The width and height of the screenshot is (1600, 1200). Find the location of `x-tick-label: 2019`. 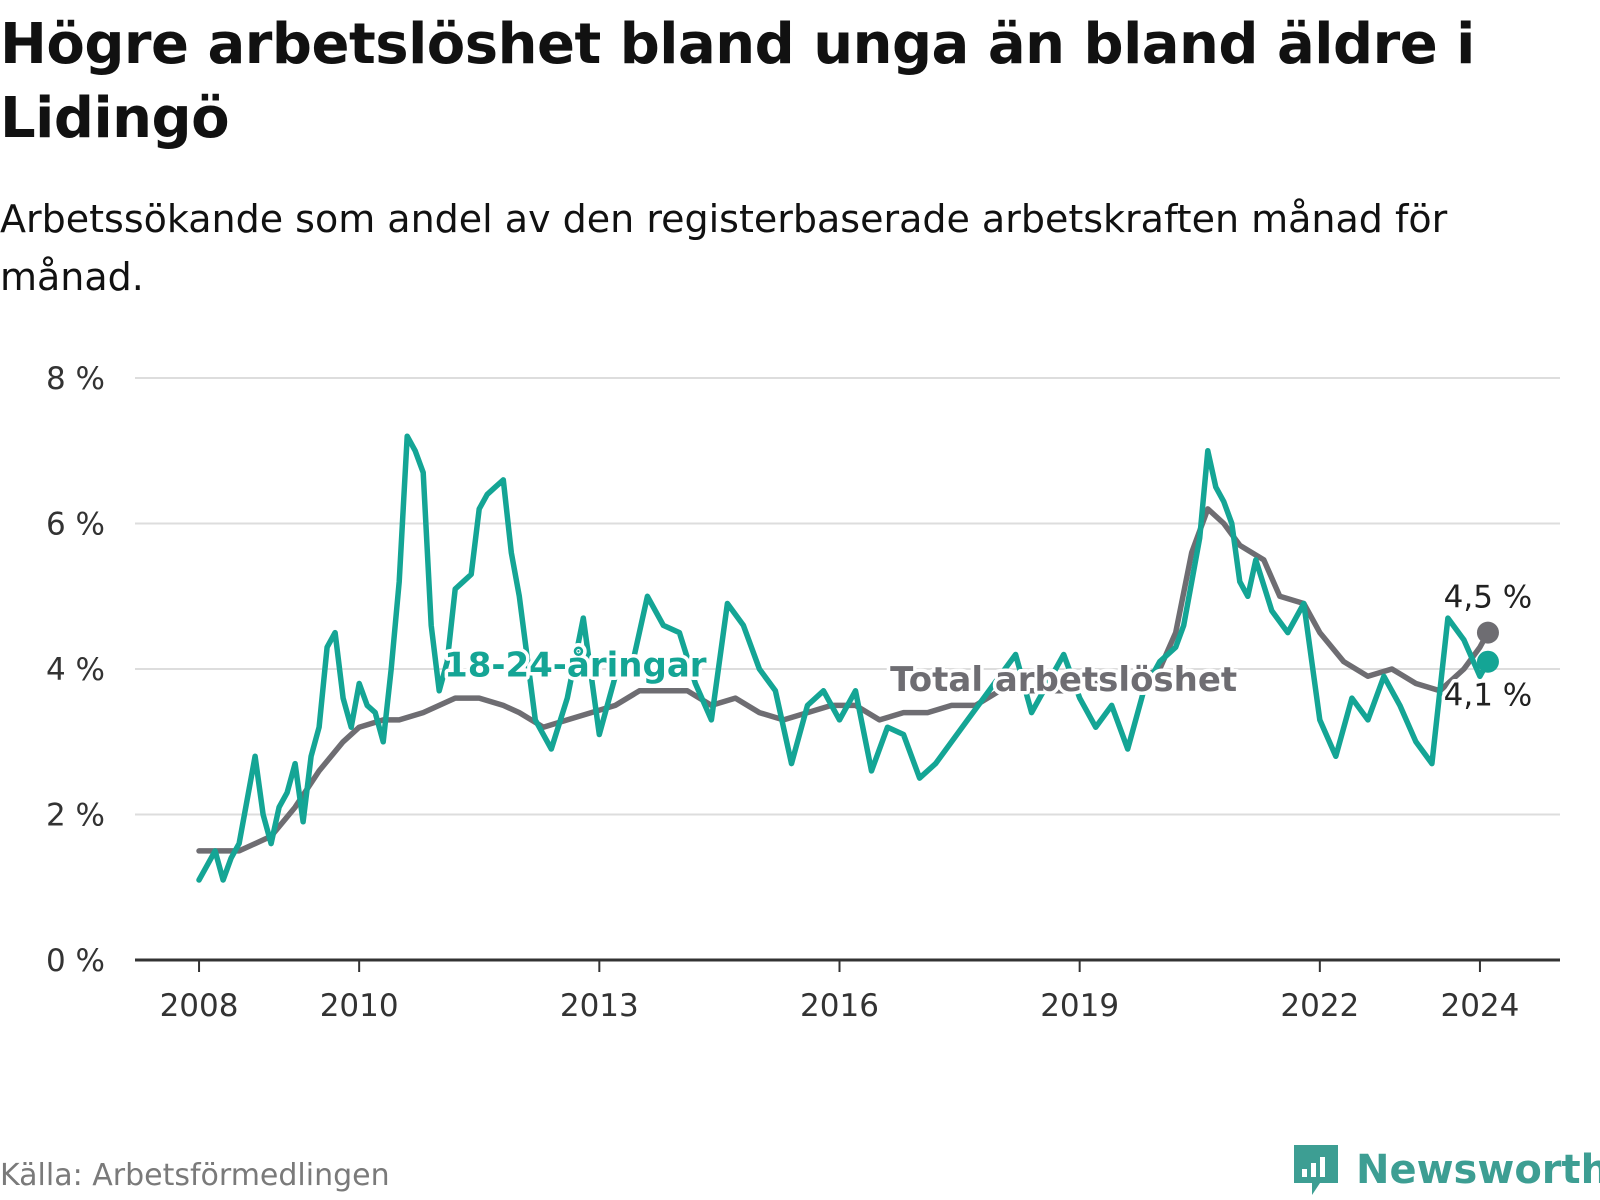

x-tick-label: 2019 is located at coordinates (1079, 1006).